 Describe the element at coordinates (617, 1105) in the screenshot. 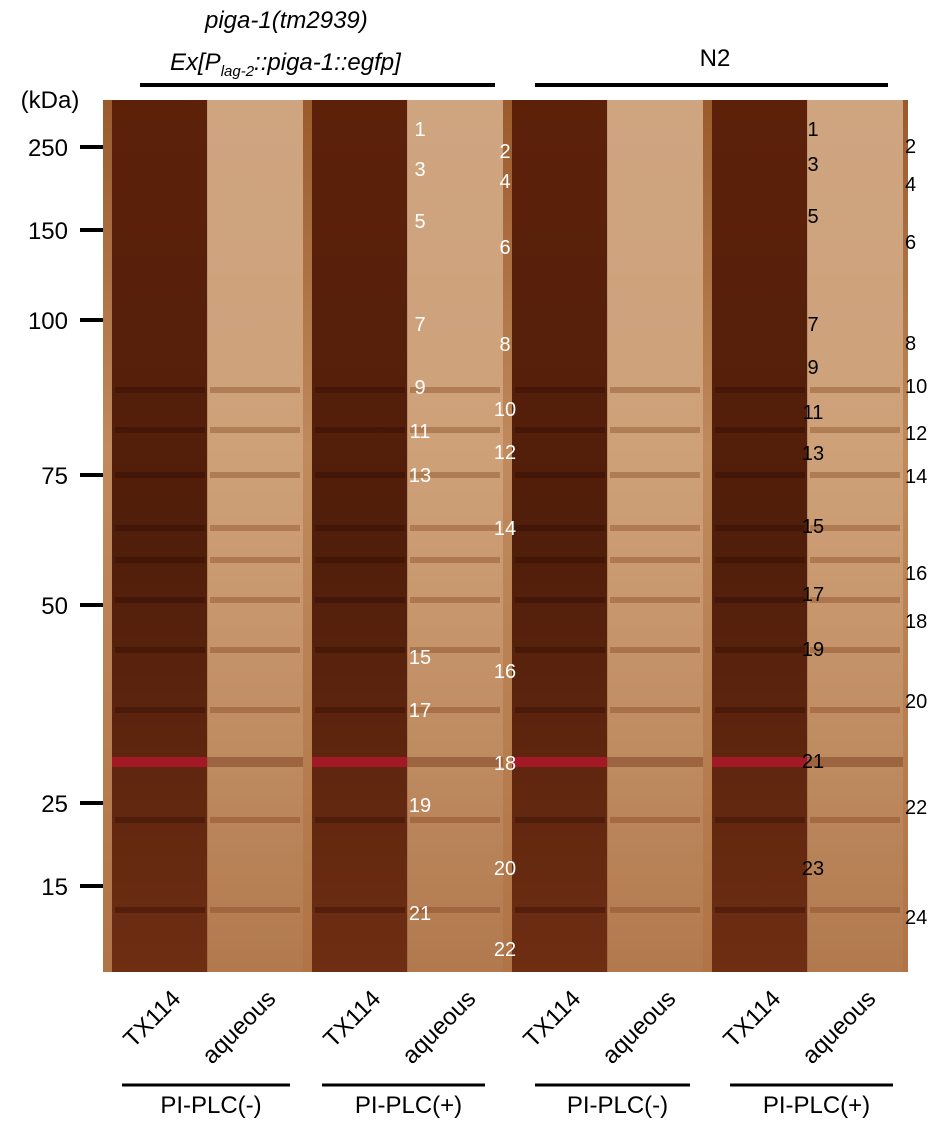

I see `group-label: PI-PLC(-)` at that location.